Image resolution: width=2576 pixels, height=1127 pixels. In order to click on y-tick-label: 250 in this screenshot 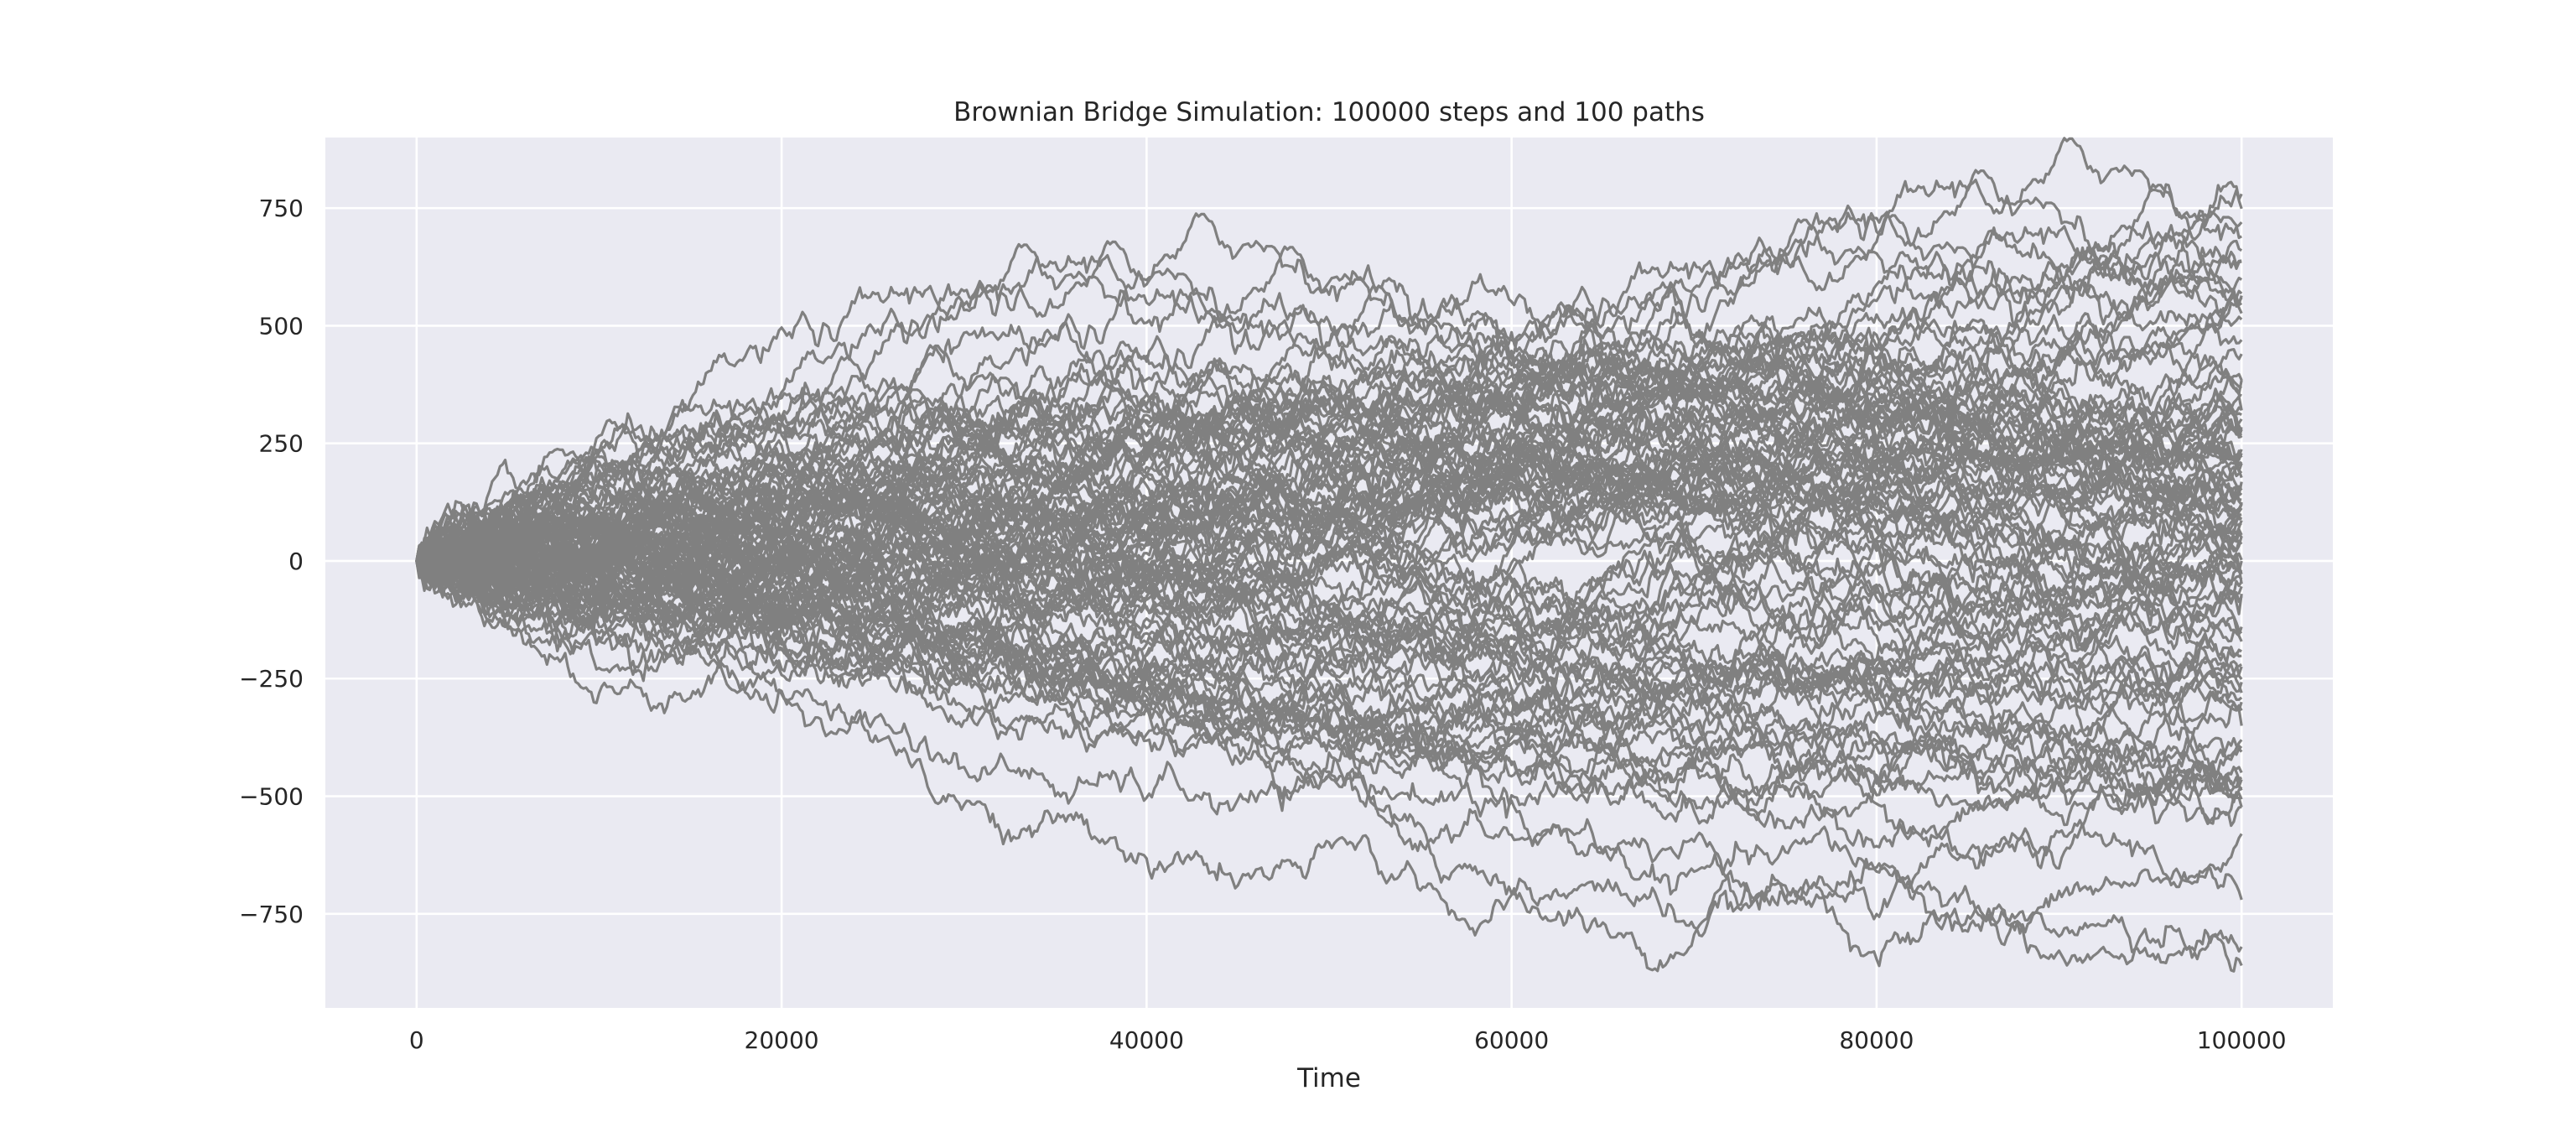, I will do `click(281, 444)`.